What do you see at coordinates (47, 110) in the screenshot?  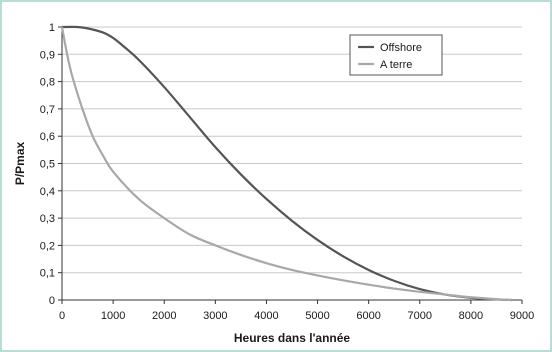 I see `y-tick-label: 0,7` at bounding box center [47, 110].